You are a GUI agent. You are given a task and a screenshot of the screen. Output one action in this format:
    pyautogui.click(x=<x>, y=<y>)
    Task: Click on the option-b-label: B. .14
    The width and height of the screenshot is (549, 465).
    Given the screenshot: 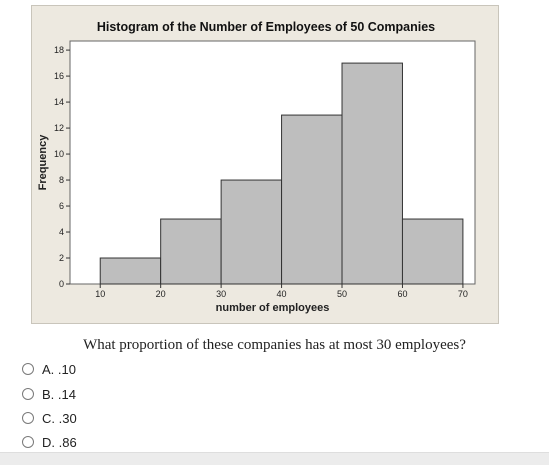 What is the action you would take?
    pyautogui.click(x=59, y=394)
    